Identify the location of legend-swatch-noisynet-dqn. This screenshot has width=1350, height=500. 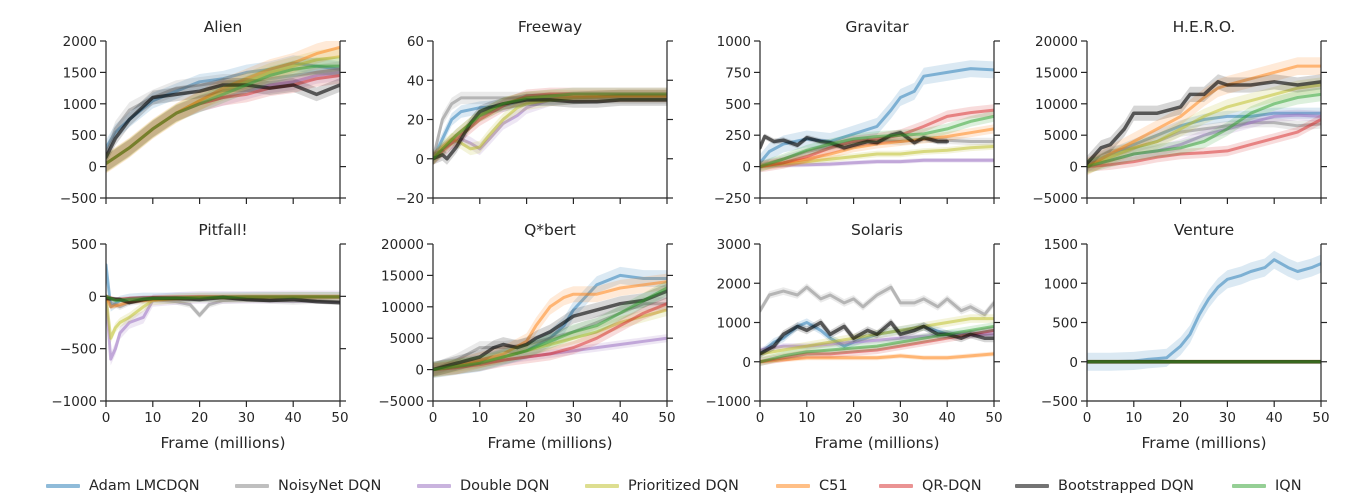
(252, 486).